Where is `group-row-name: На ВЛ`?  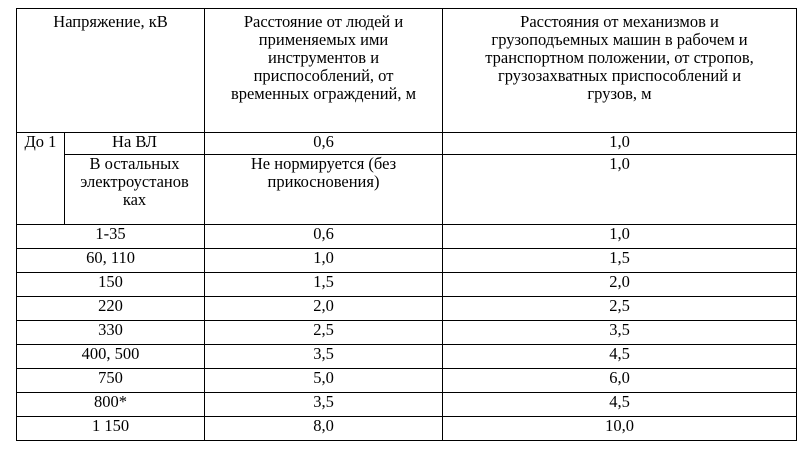
group-row-name: На ВЛ is located at coordinates (134, 143).